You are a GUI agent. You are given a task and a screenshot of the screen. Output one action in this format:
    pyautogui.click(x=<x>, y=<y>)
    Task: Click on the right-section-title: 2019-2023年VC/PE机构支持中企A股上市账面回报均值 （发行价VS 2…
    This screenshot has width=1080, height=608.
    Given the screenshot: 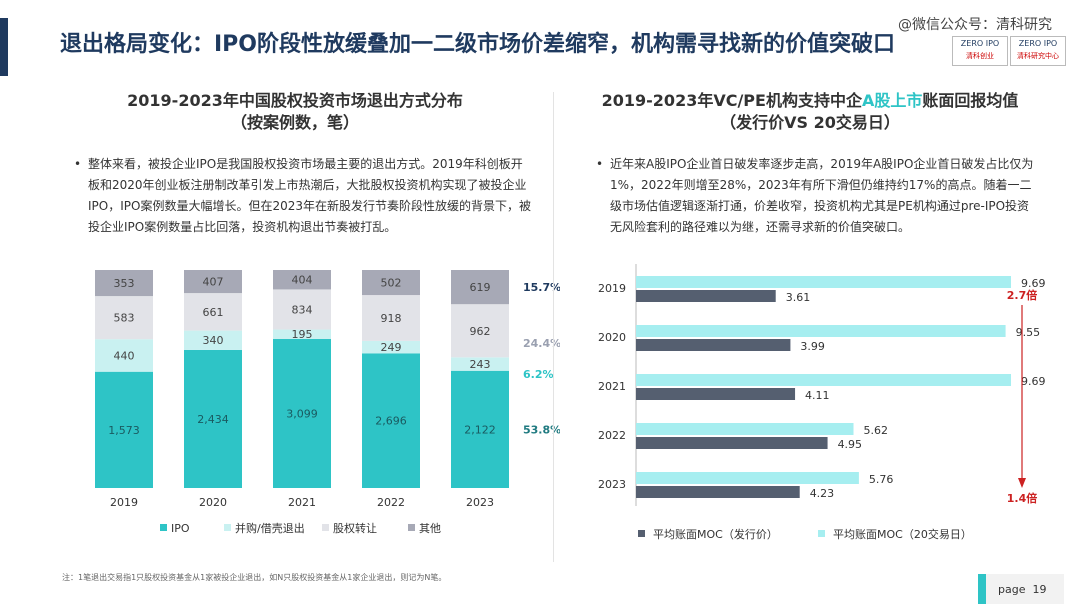 What is the action you would take?
    pyautogui.click(x=810, y=112)
    